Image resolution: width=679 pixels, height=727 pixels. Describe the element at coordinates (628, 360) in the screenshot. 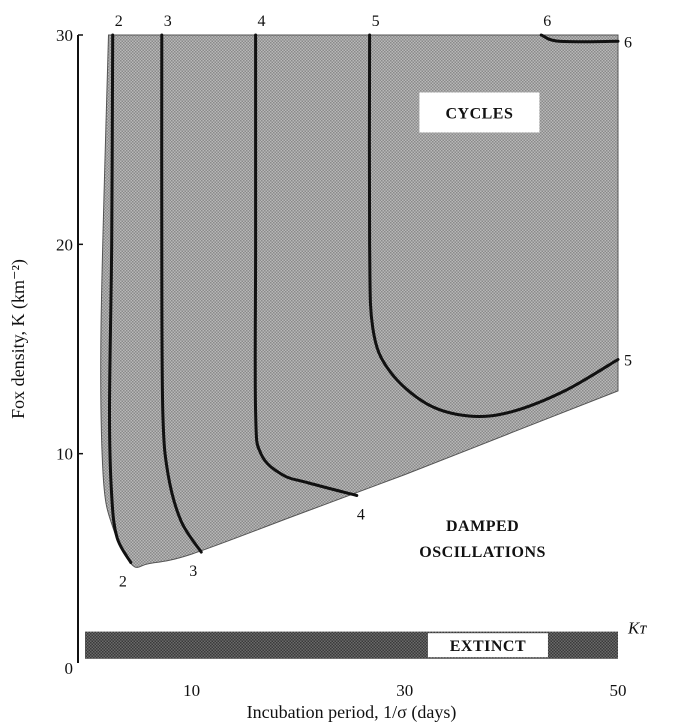

I see `contour-label-end-5: 5` at that location.